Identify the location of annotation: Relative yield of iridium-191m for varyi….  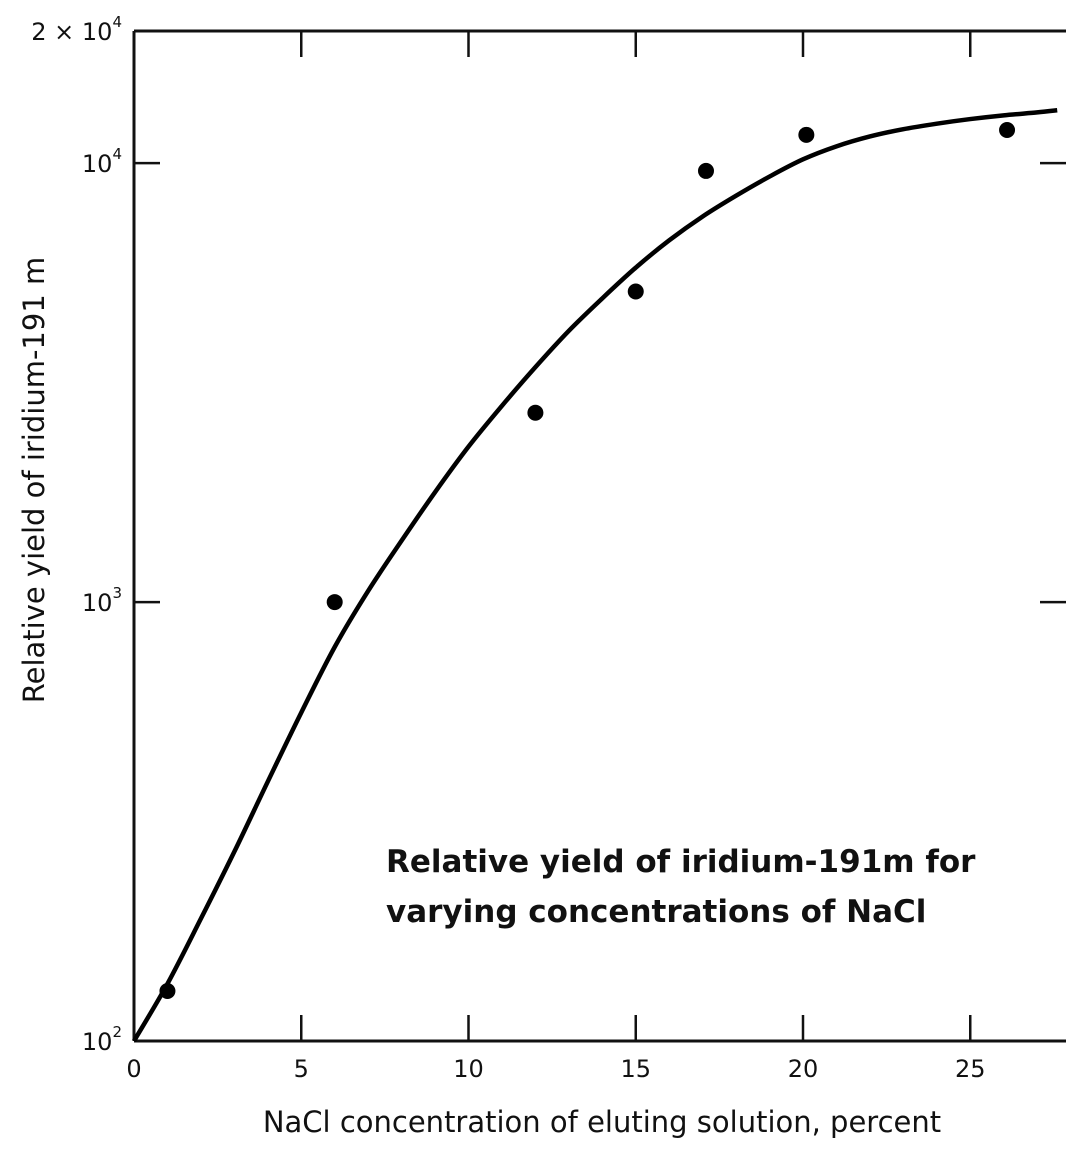
(681, 887).